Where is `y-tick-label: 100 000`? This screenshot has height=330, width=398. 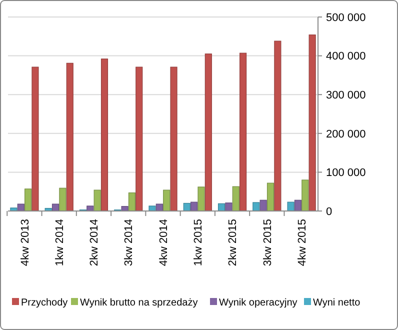
y-tick-label: 100 000 is located at coordinates (346, 173).